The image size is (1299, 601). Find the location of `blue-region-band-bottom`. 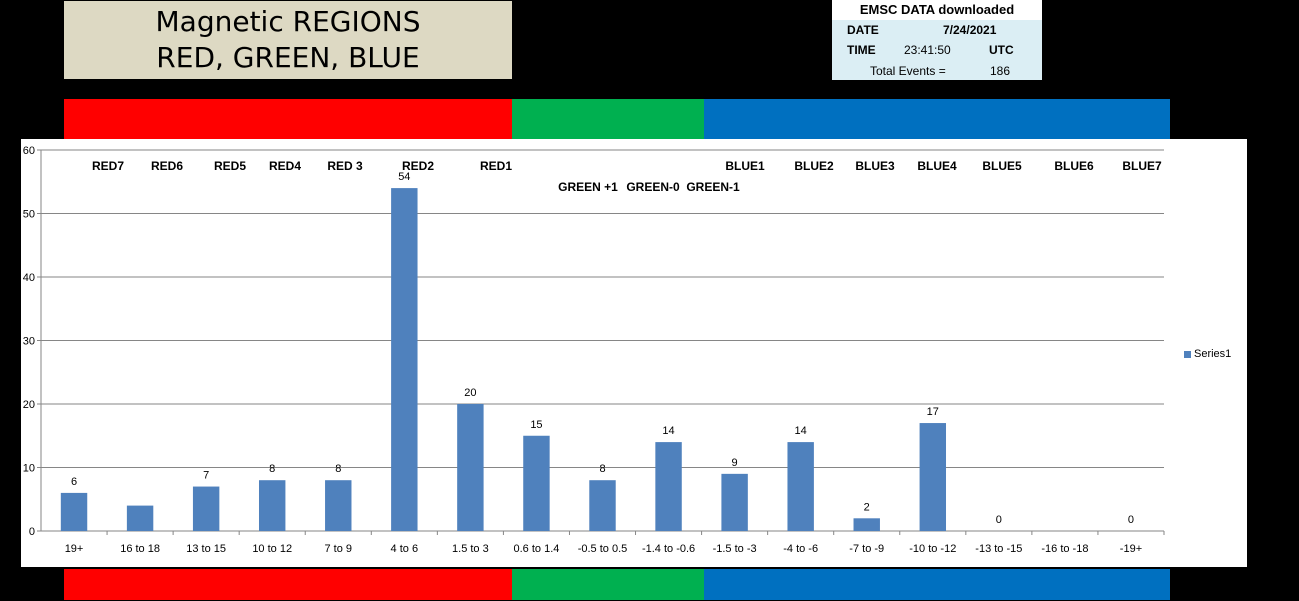

blue-region-band-bottom is located at coordinates (937, 584).